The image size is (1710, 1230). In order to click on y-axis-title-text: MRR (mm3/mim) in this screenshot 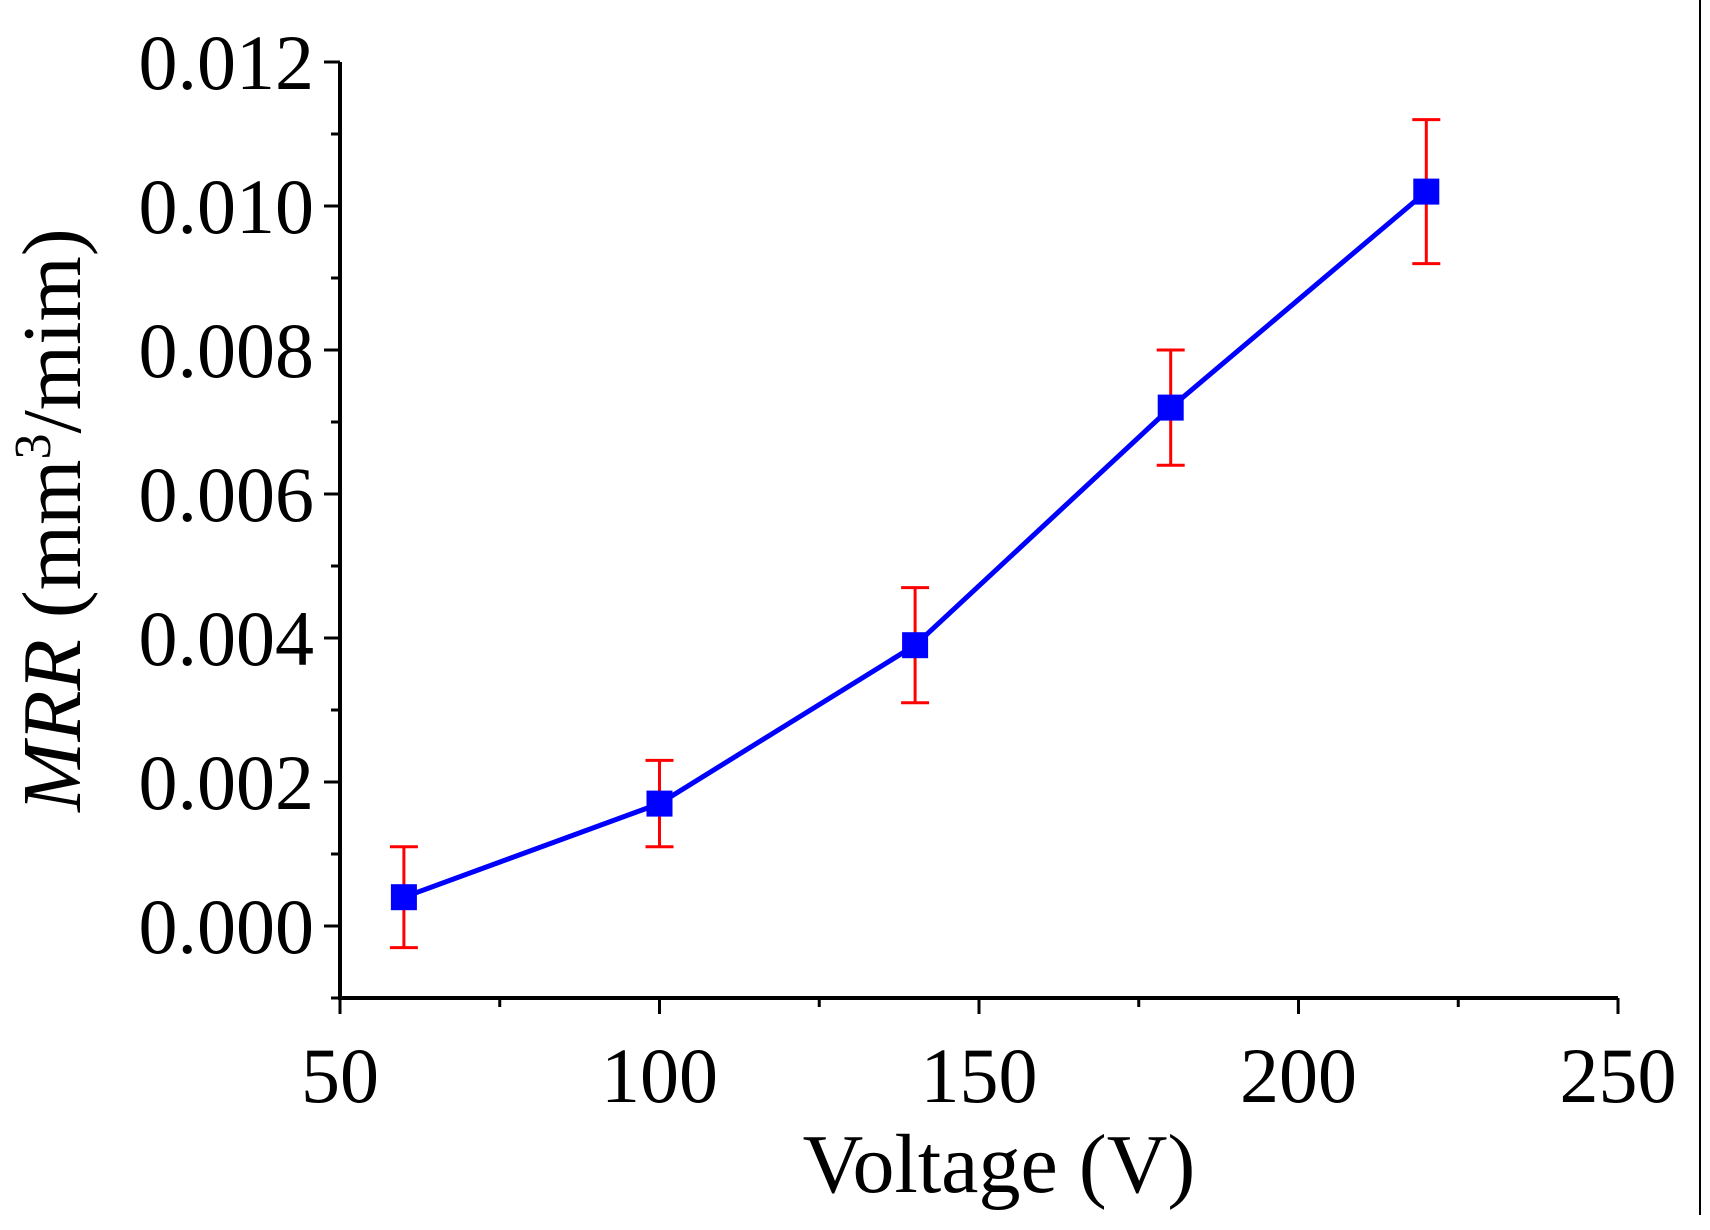, I will do `click(52, 520)`.